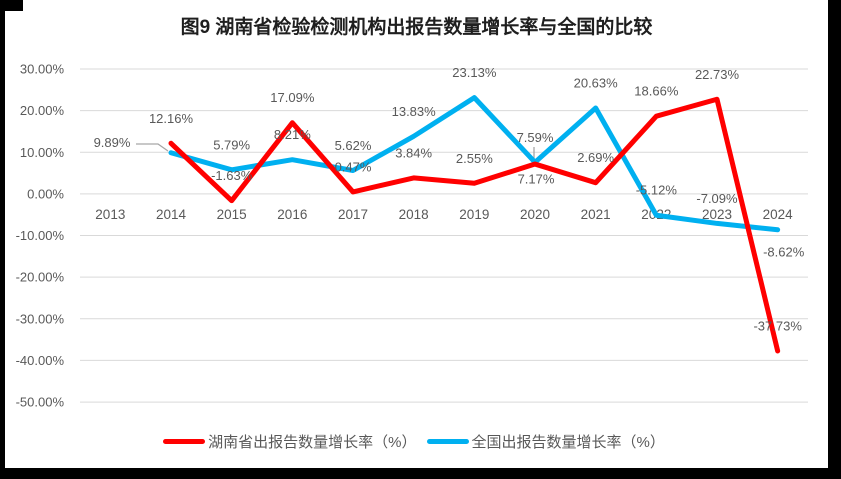 This screenshot has width=841, height=479. What do you see at coordinates (474, 214) in the screenshot?
I see `x-axis-label: 2019` at bounding box center [474, 214].